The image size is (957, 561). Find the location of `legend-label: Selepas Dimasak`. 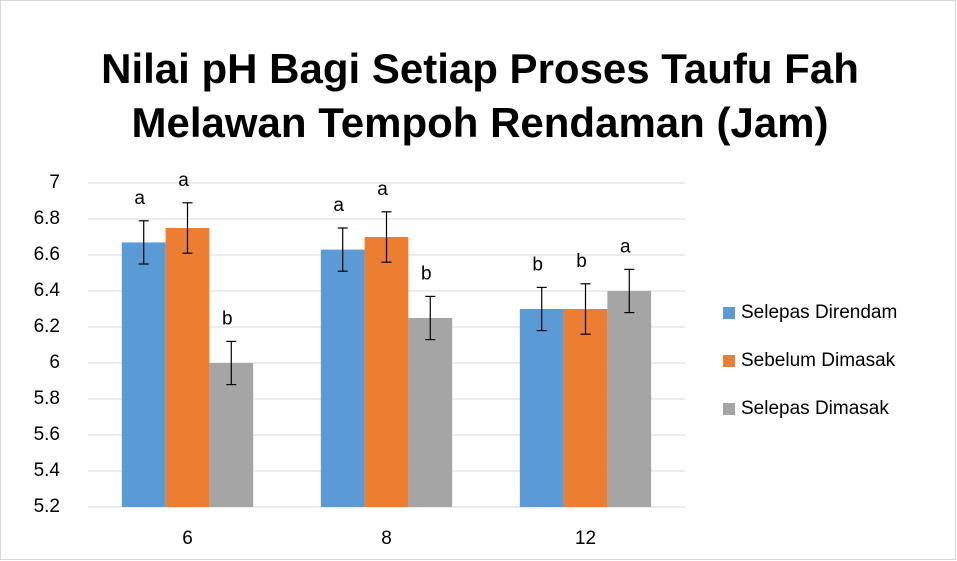

legend-label: Selepas Dimasak is located at coordinates (815, 408).